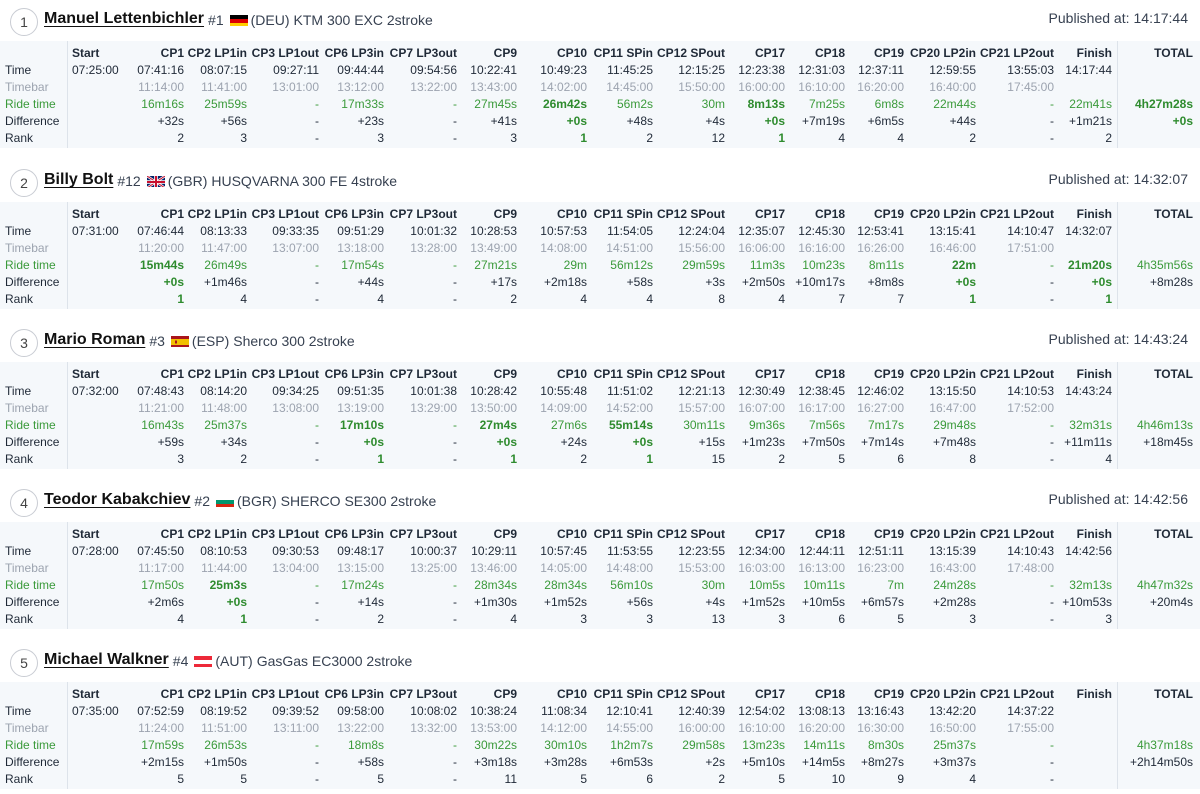 The image size is (1200, 794). Describe the element at coordinates (360, 391) in the screenshot. I see `cell-time: 09:51:35` at that location.